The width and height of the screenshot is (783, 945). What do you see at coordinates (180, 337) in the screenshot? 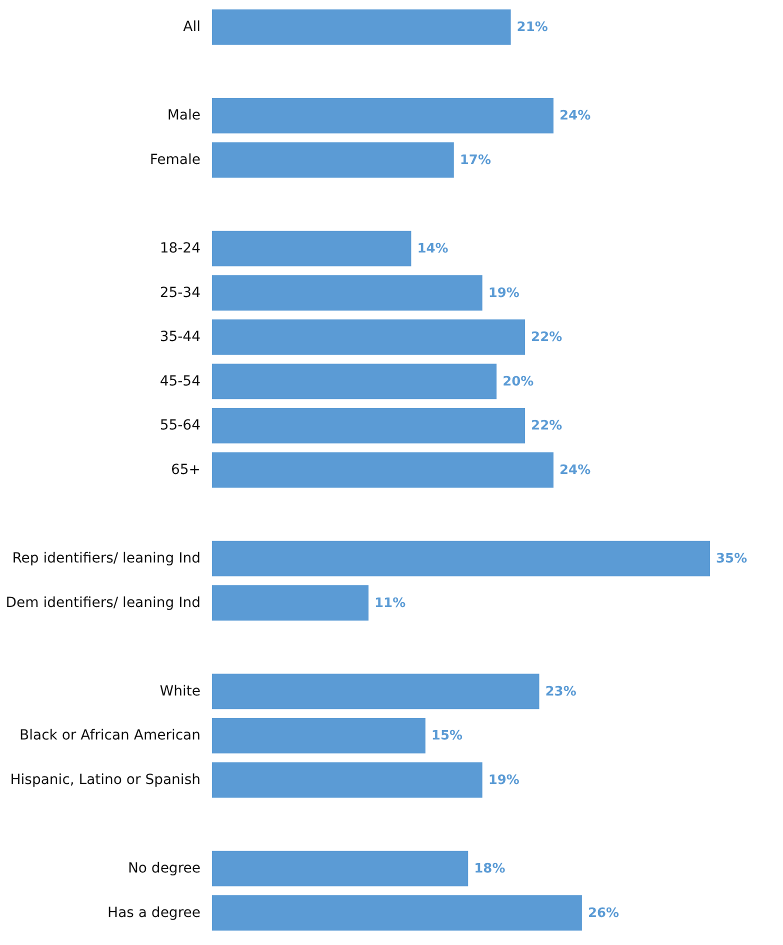
I see `y-tick-label: 35-44` at bounding box center [180, 337].